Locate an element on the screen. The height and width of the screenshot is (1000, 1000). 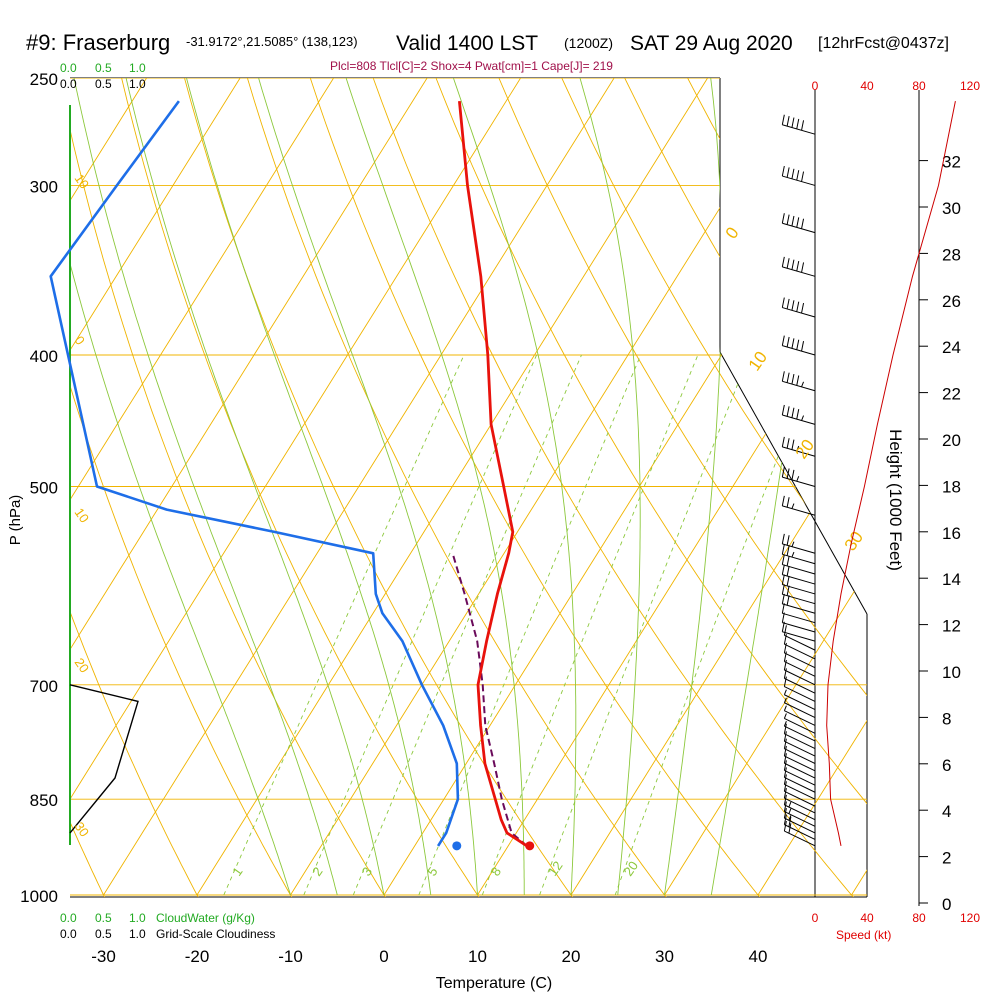
dry-adiabat-label: 10 is located at coordinates (82, 515).